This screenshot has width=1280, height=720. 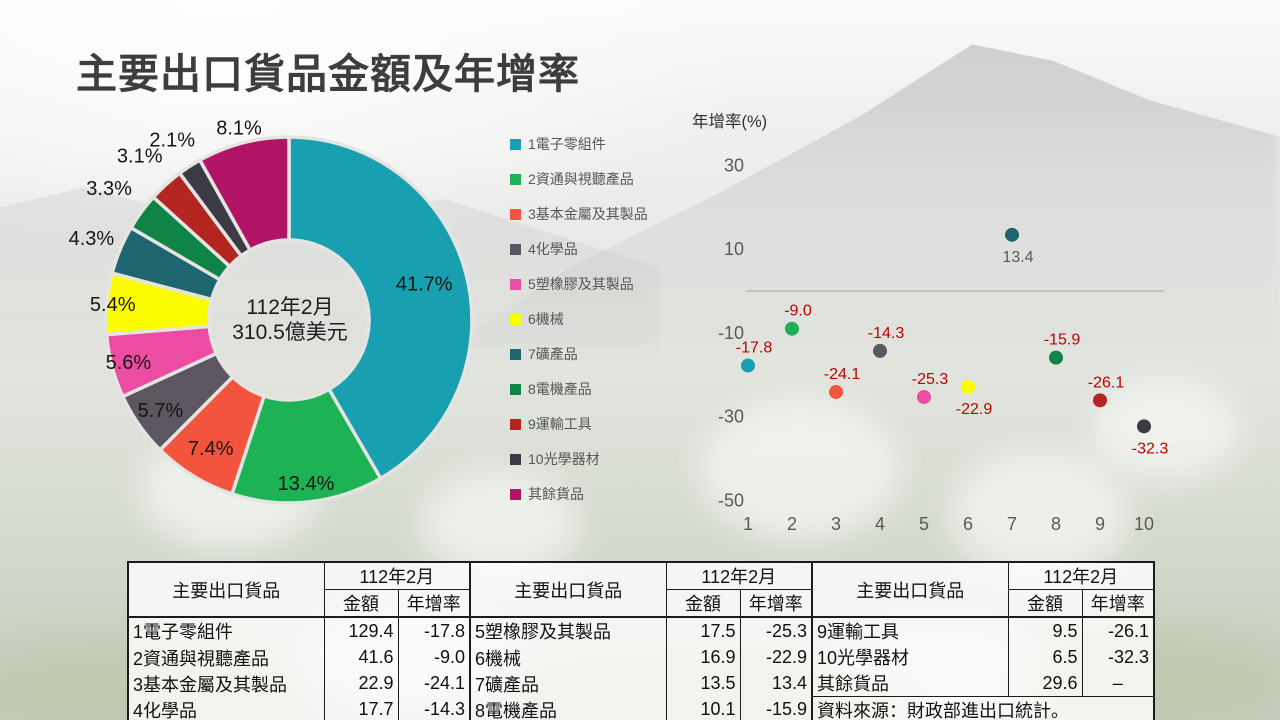 I want to click on cell-amount: 13.5, so click(x=718, y=683).